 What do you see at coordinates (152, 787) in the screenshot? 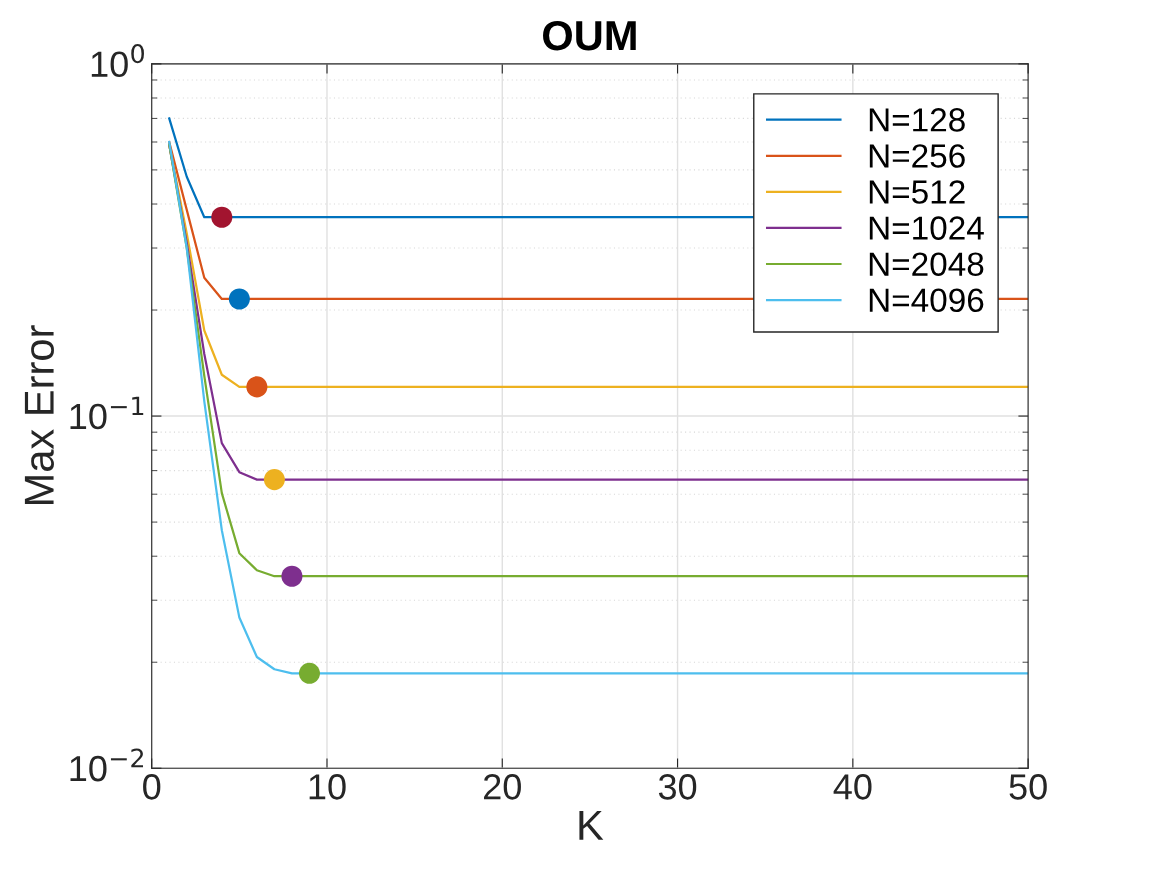
I see `x-tick-label: 0` at bounding box center [152, 787].